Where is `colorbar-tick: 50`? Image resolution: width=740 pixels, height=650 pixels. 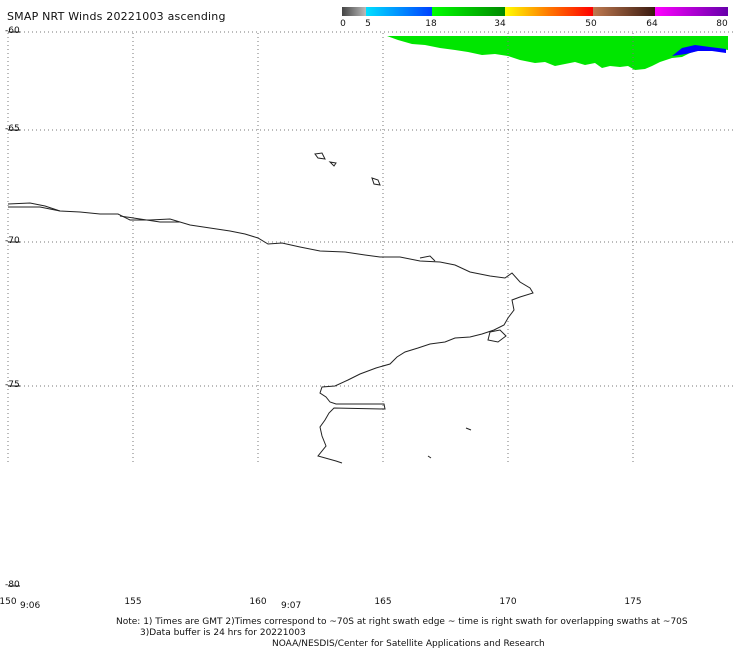
colorbar-tick: 50 is located at coordinates (591, 24).